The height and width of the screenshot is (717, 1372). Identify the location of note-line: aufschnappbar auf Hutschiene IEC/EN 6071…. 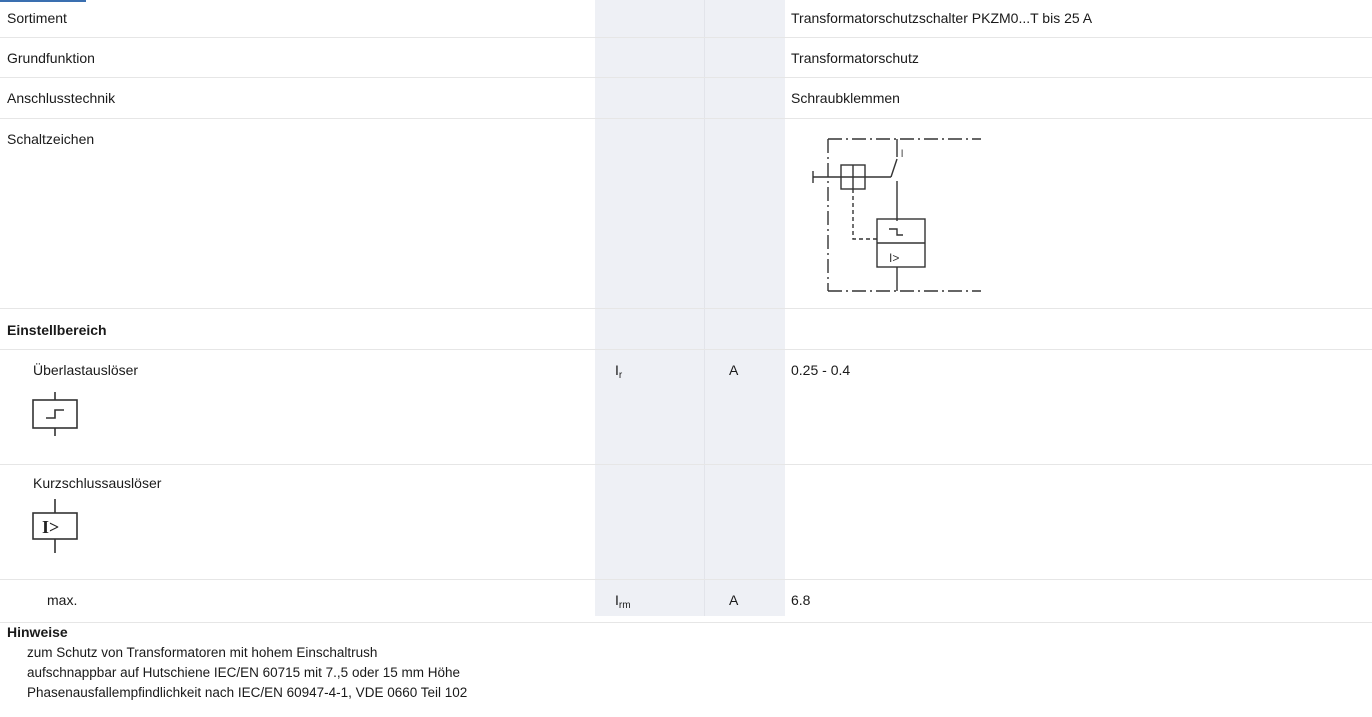
(243, 672).